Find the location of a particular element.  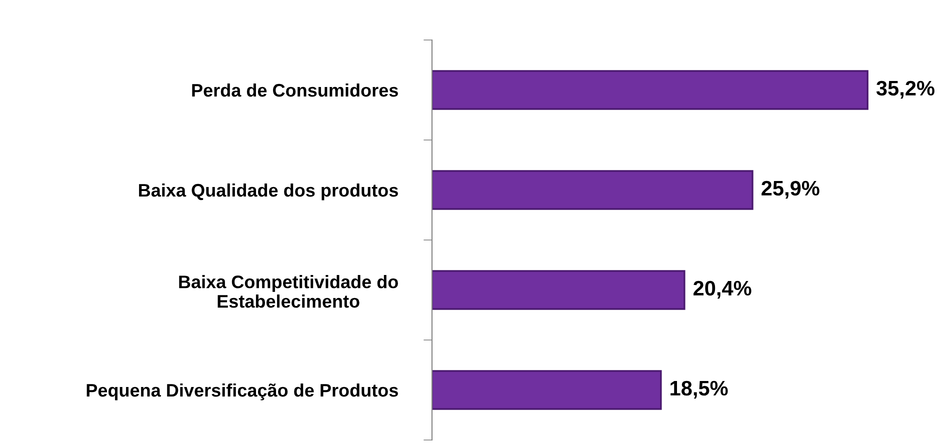

y-tick-label: Baixa Competitividade do Estabelecimento is located at coordinates (288, 291).